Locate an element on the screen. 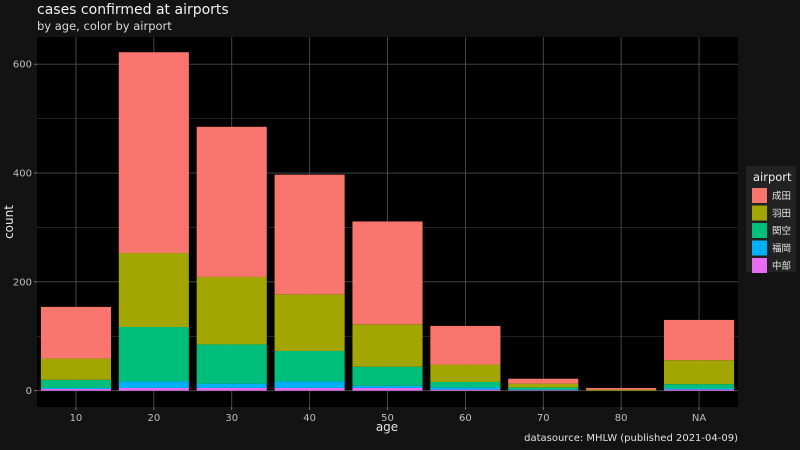 This screenshot has height=450, width=800. legend-label: 関空 is located at coordinates (781, 231).